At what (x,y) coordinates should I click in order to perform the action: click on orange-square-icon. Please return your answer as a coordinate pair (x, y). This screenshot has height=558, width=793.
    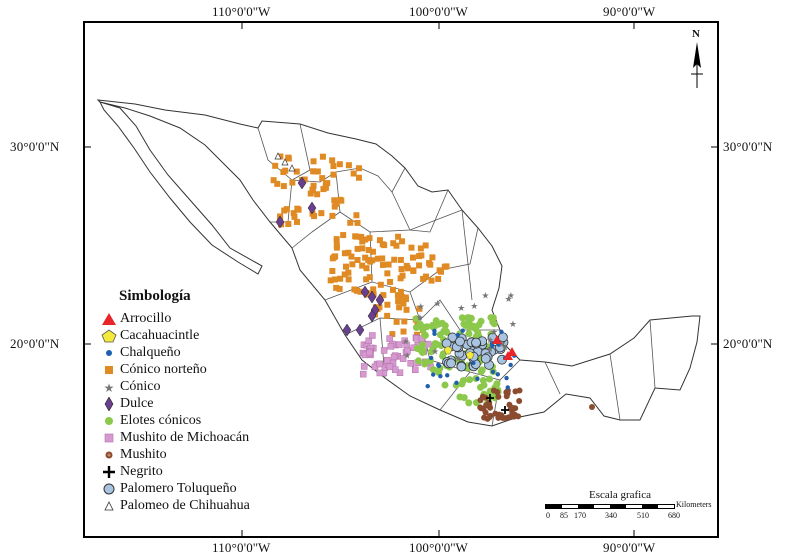
    Looking at the image, I should click on (109, 369).